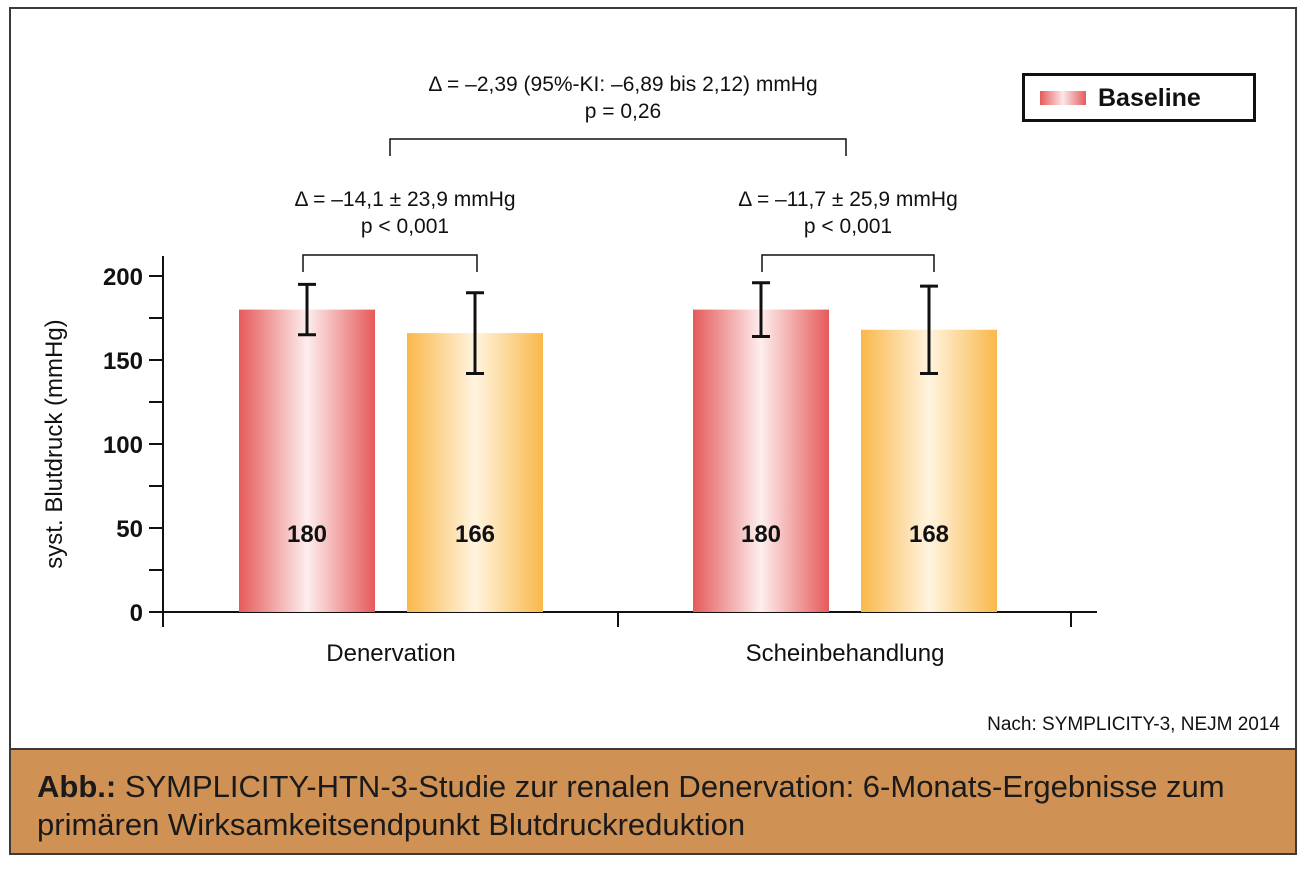  Describe the element at coordinates (1149, 98) in the screenshot. I see `legend-label-baseline: Baseline` at that location.